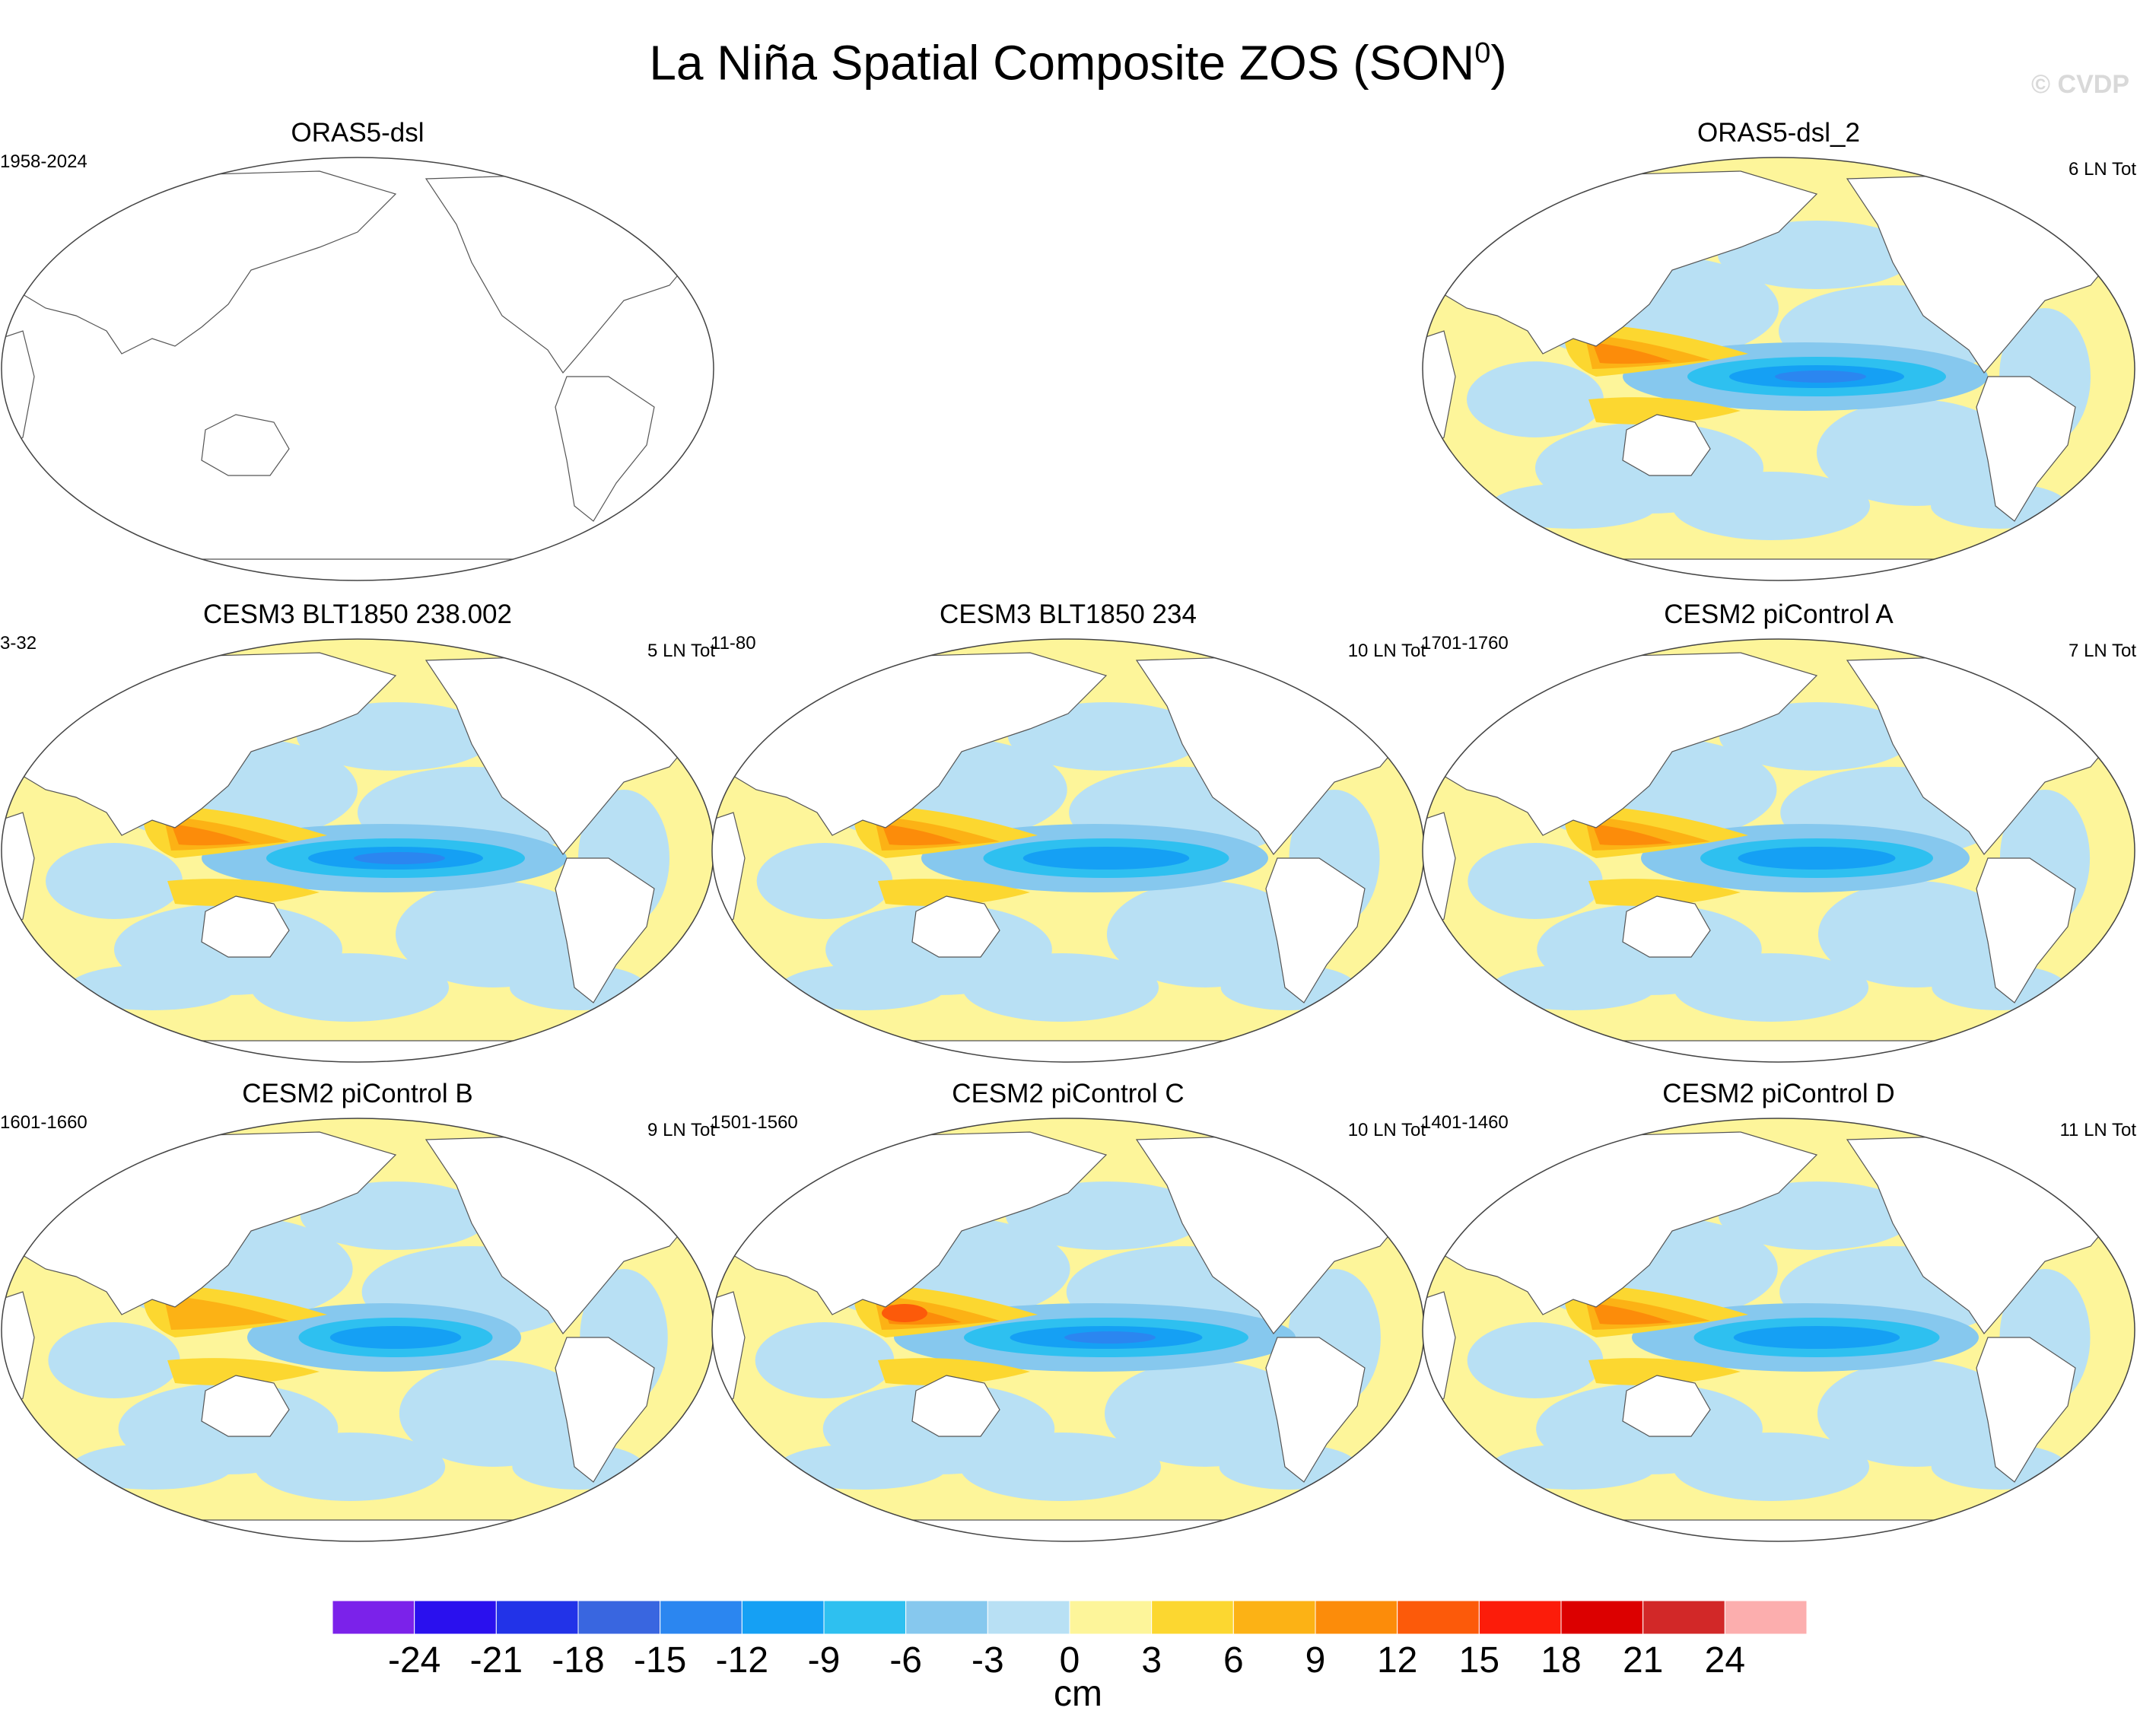  I want to click on colorbar-tick-label: -24, so click(414, 1658).